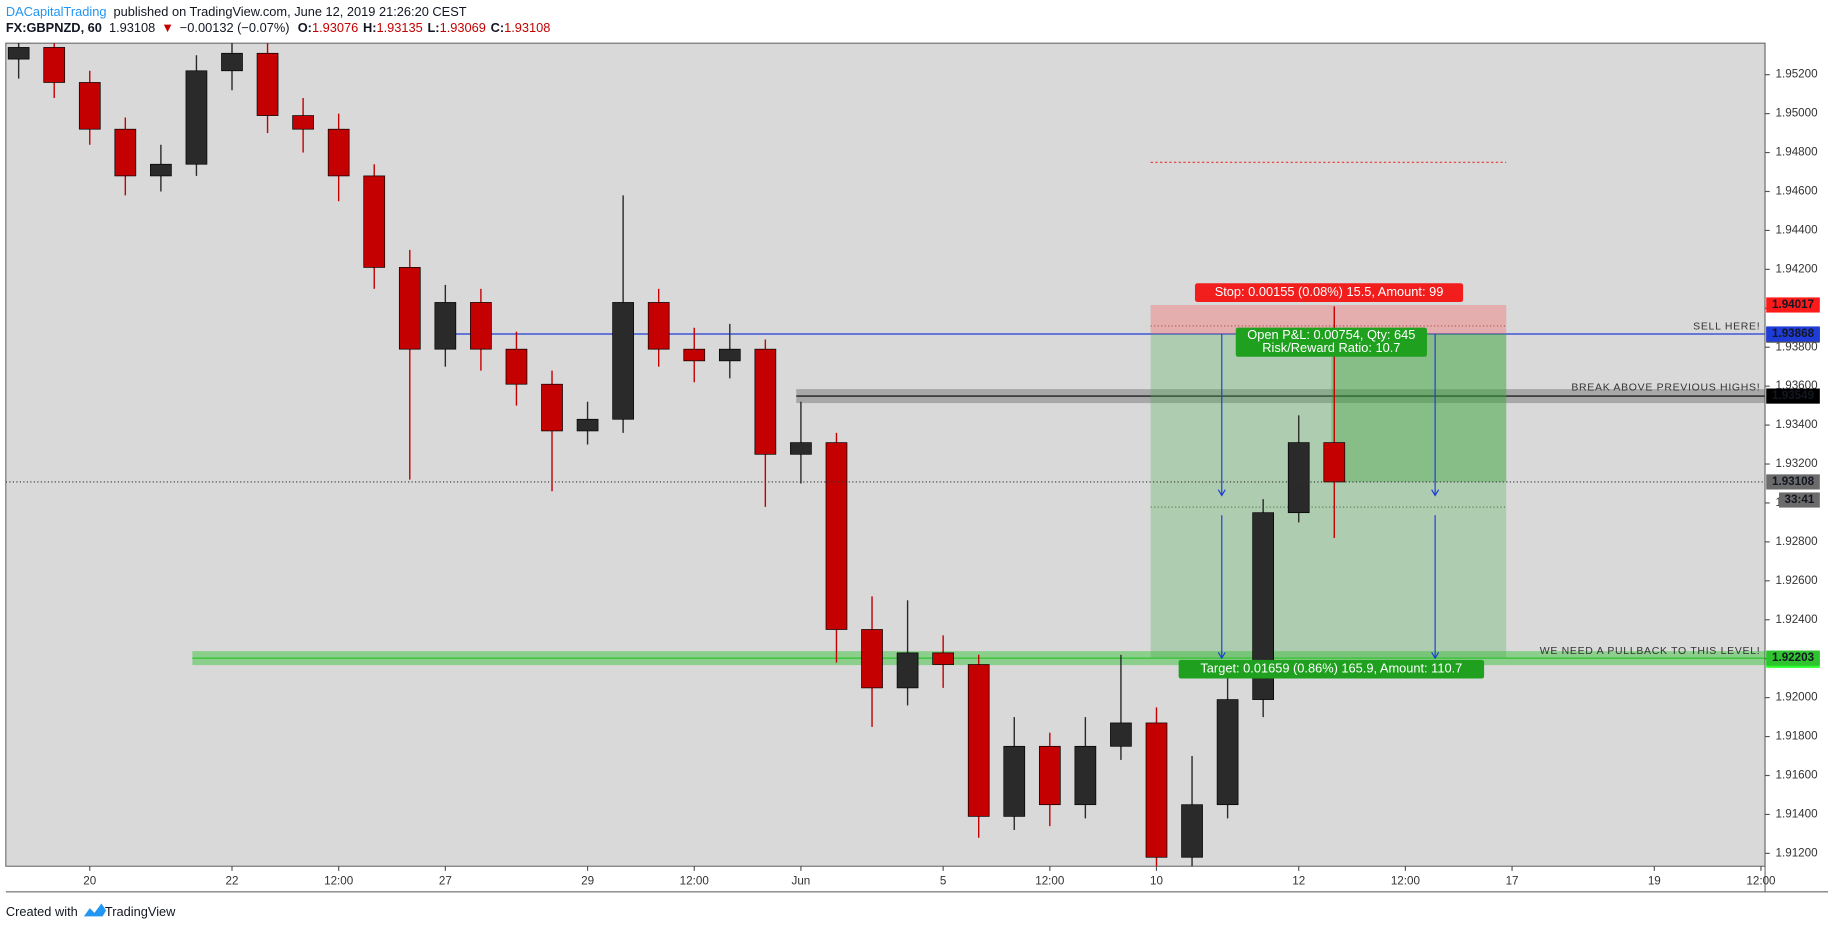 The height and width of the screenshot is (930, 1828). Describe the element at coordinates (95, 910) in the screenshot. I see `tradingview-logo` at that location.